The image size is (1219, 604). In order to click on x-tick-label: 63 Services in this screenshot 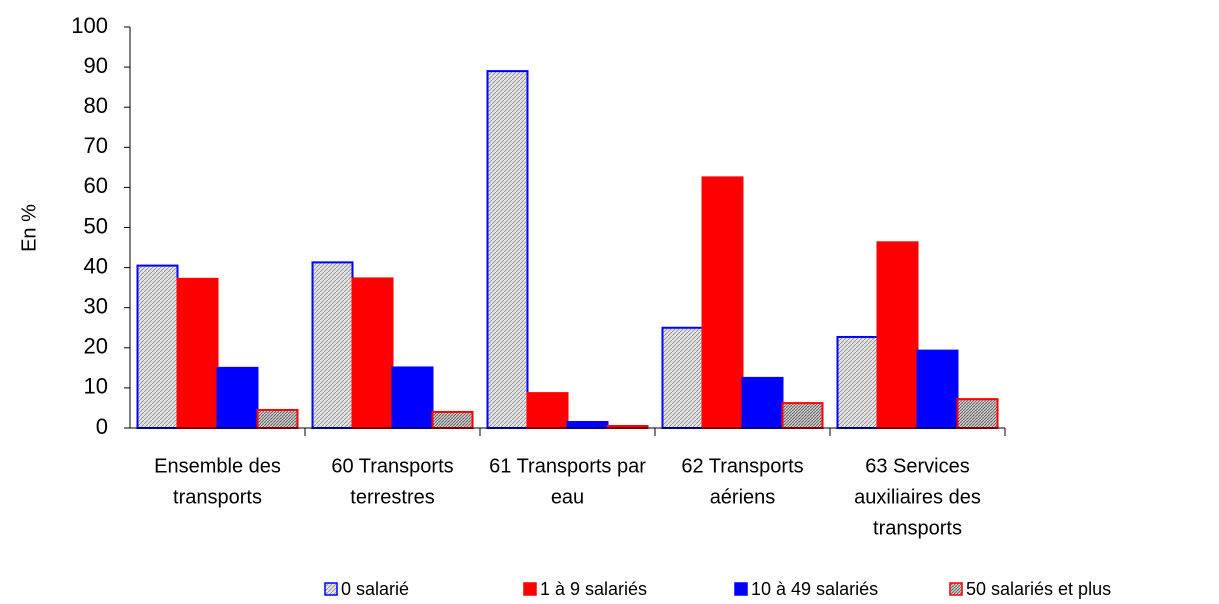, I will do `click(917, 466)`.